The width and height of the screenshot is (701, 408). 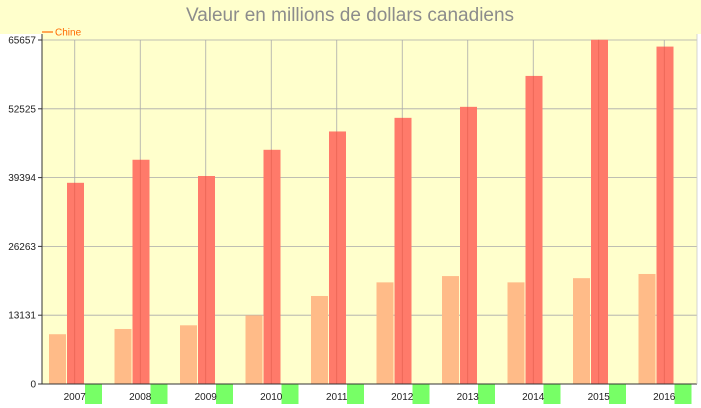 What do you see at coordinates (22, 109) in the screenshot?
I see `y-tick-label: 52525` at bounding box center [22, 109].